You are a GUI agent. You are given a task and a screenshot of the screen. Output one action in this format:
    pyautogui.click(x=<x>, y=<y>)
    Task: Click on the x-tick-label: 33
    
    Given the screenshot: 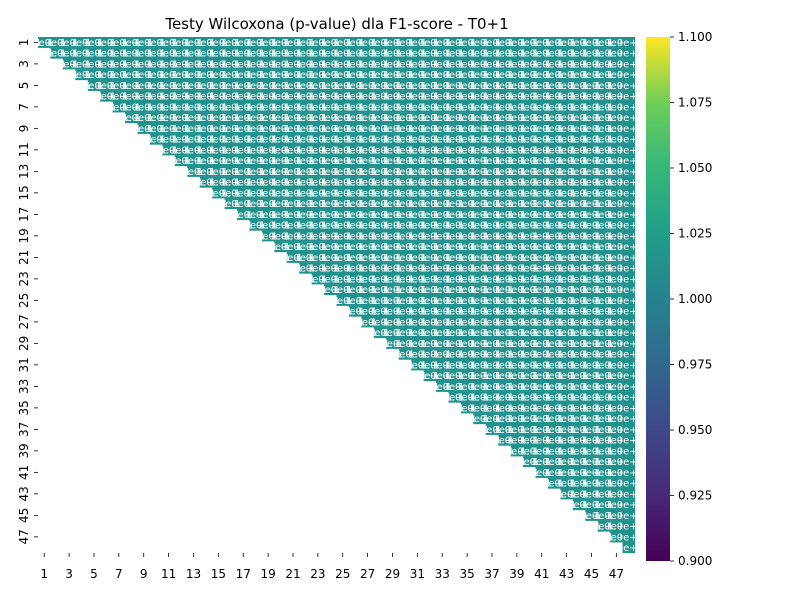 What is the action you would take?
    pyautogui.click(x=442, y=574)
    